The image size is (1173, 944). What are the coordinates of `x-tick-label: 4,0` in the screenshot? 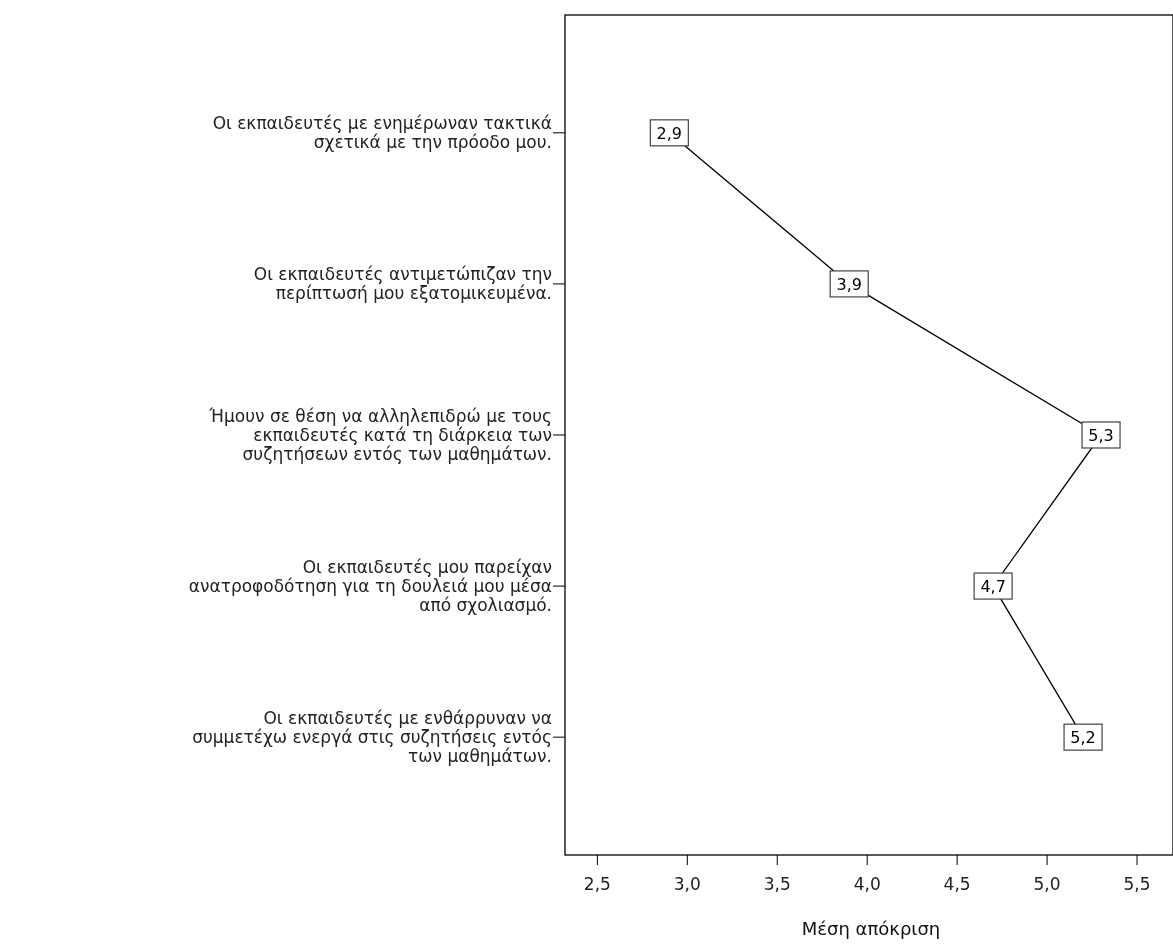 It's located at (867, 884).